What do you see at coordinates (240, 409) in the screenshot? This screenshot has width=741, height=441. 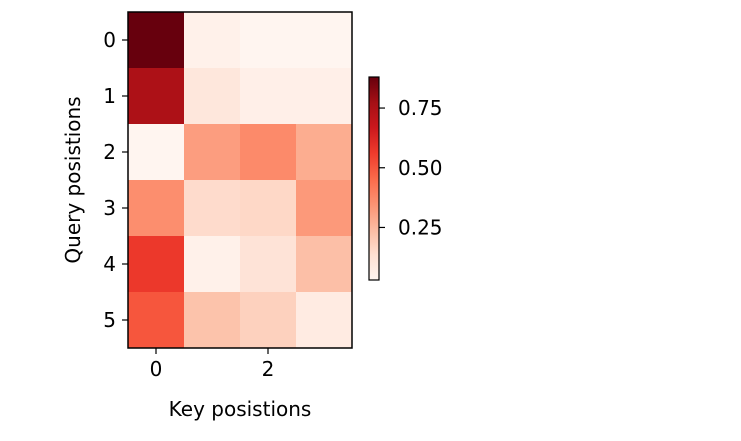 I see `x-axis-label: Key posistions` at bounding box center [240, 409].